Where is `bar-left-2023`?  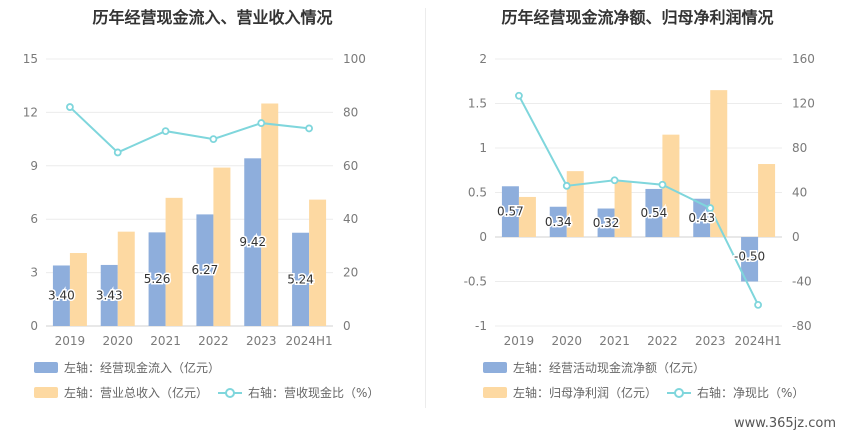 bar-left-2023 is located at coordinates (702, 217).